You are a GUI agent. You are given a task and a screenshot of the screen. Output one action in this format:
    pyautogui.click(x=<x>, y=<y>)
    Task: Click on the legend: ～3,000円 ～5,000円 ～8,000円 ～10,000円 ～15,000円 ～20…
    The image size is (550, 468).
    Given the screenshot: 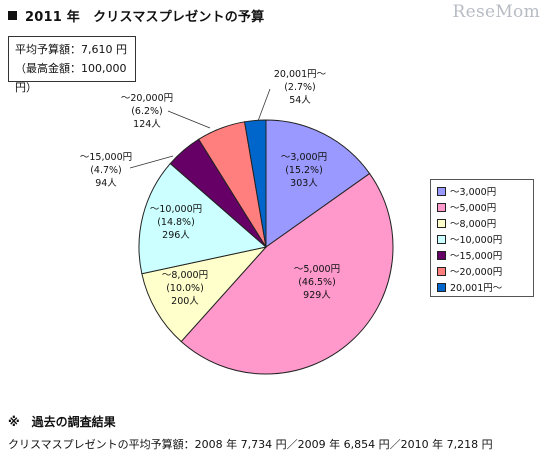 What is the action you would take?
    pyautogui.click(x=482, y=238)
    